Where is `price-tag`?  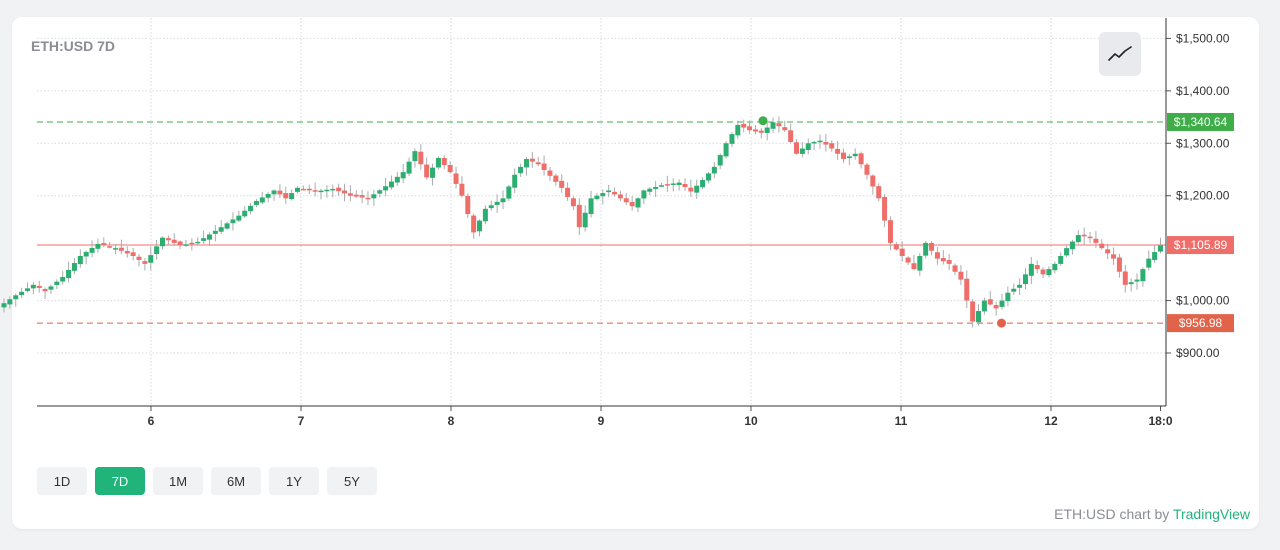 price-tag is located at coordinates (1200, 323).